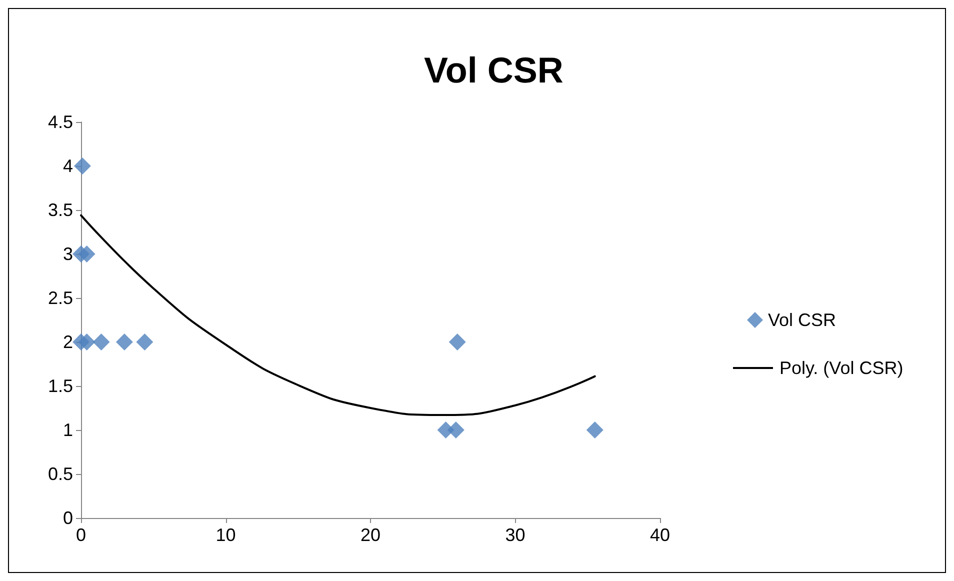 The image size is (954, 581). What do you see at coordinates (67, 342) in the screenshot?
I see `y-tick-label: 2` at bounding box center [67, 342].